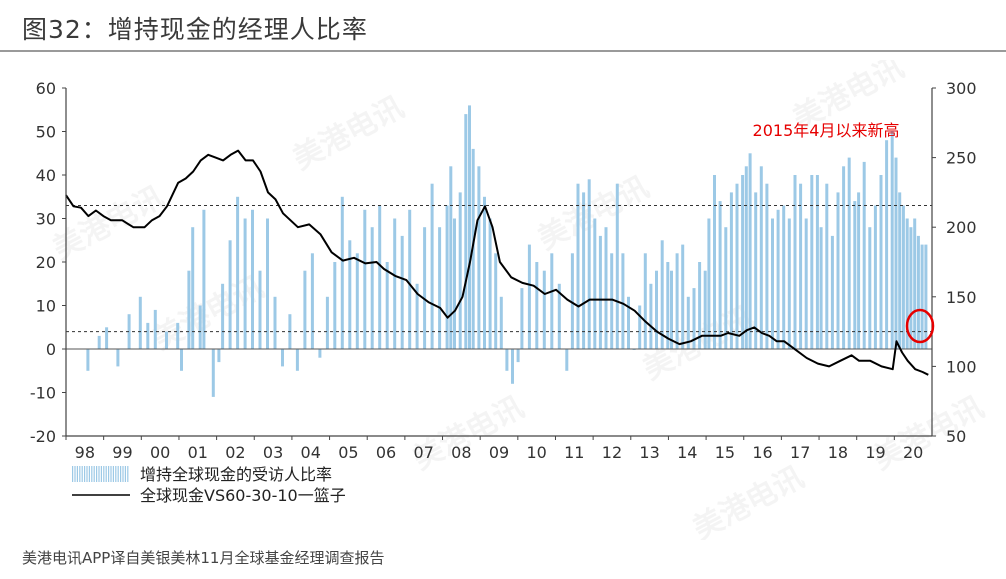 This screenshot has width=1006, height=579. I want to click on legend-label-bars: 增持全球现金的受访人比率, so click(236, 474).